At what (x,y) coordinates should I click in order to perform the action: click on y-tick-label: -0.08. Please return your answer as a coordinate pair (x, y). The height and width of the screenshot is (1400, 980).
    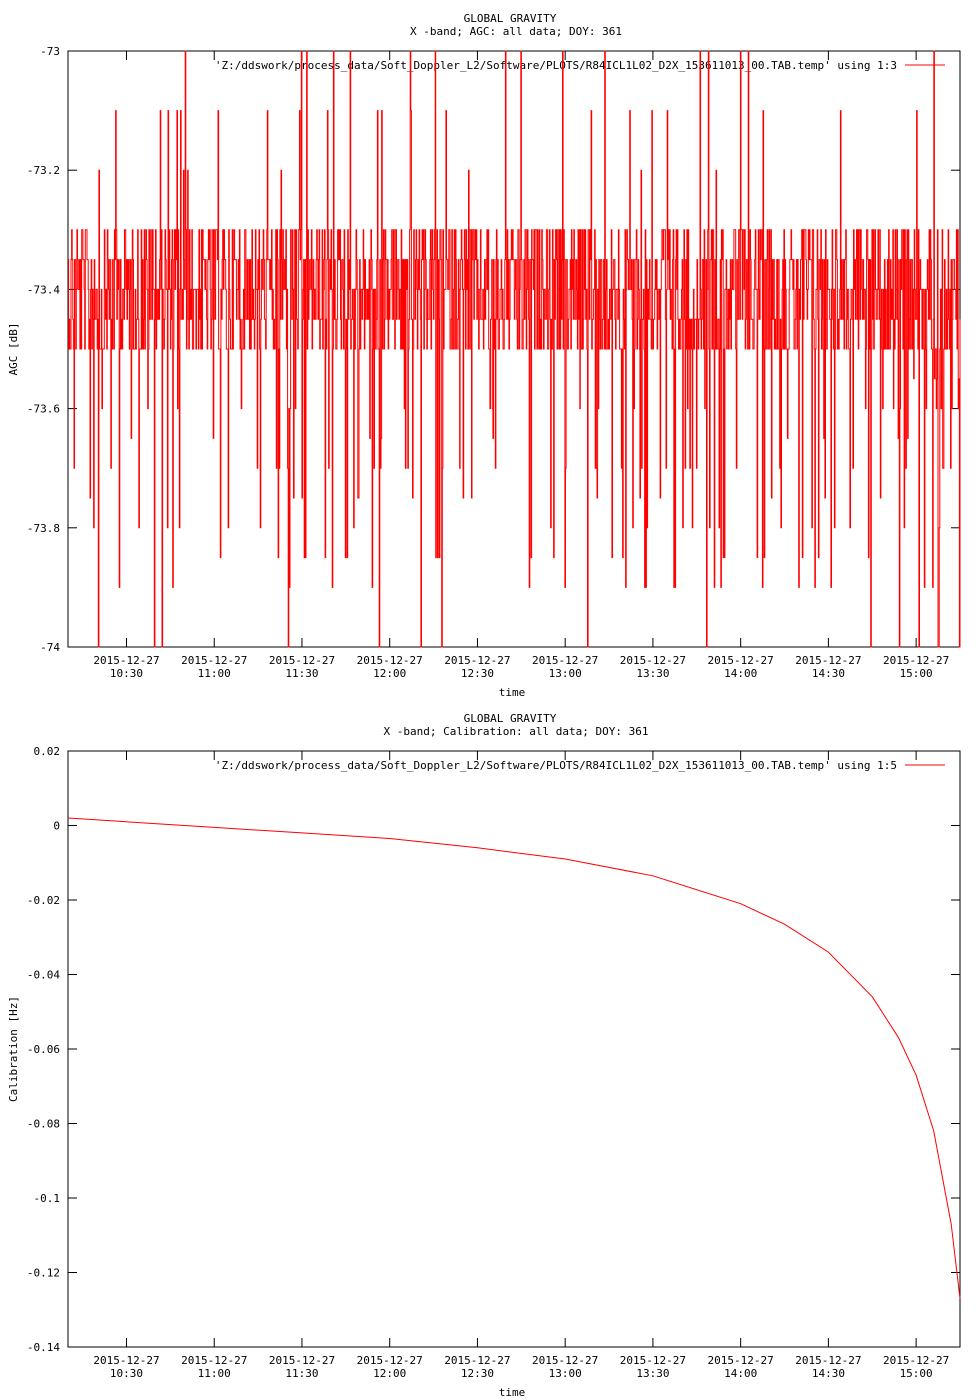
    Looking at the image, I should click on (43, 1124).